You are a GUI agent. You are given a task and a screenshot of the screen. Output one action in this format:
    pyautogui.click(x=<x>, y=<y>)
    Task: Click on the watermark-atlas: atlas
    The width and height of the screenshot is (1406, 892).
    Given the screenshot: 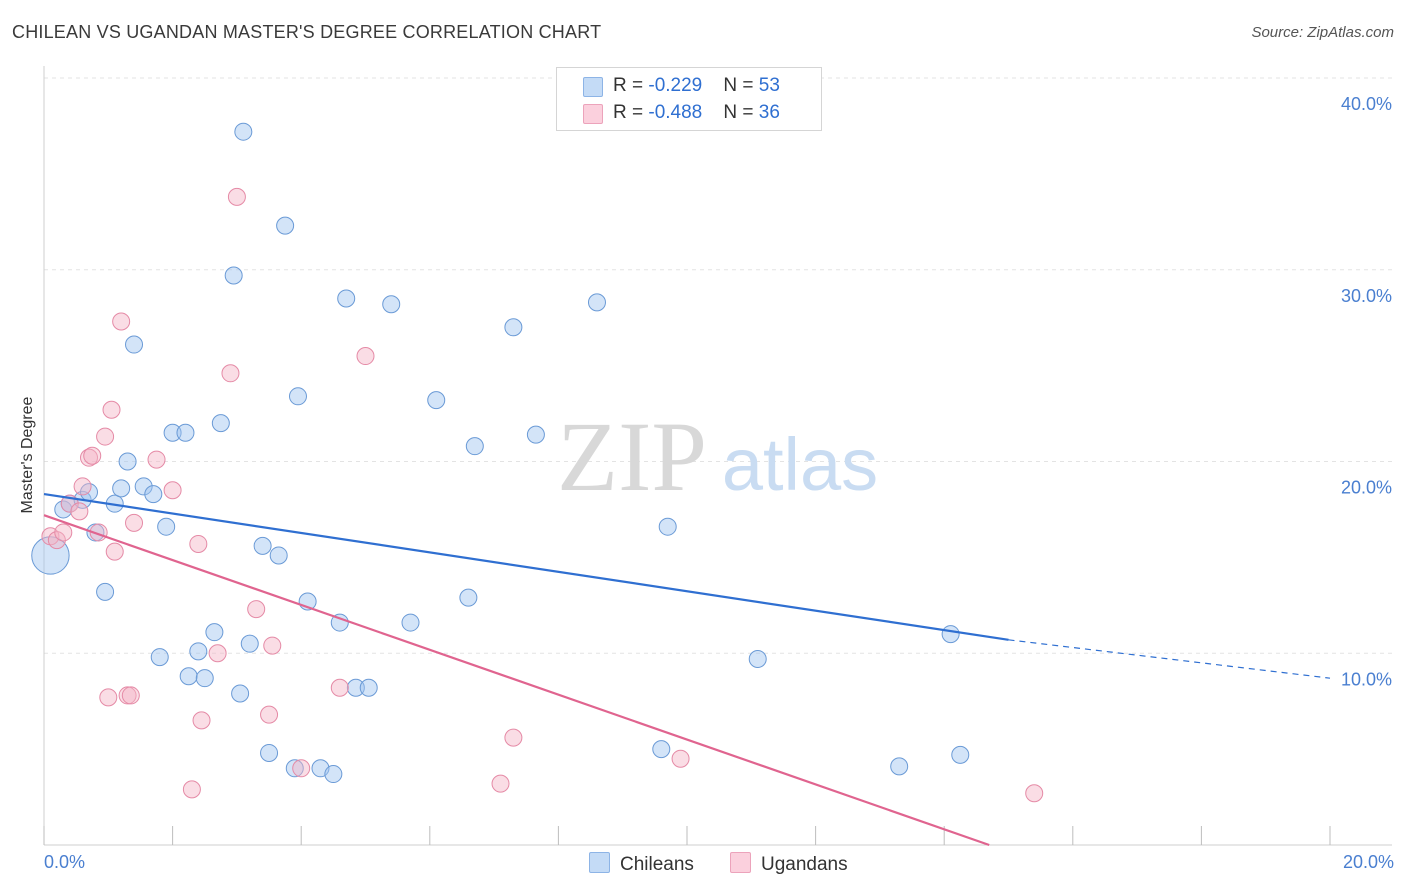 What is the action you would take?
    pyautogui.click(x=800, y=464)
    